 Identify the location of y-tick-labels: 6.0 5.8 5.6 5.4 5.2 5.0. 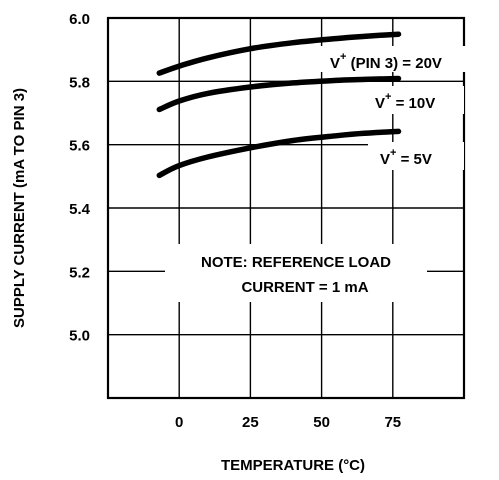
(80, 178).